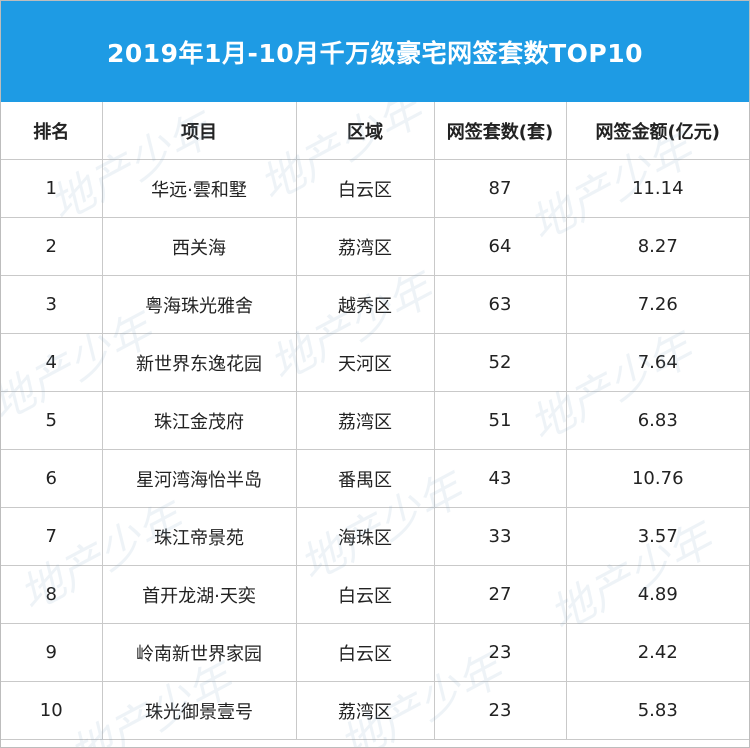  I want to click on units-cell: 64, so click(500, 246).